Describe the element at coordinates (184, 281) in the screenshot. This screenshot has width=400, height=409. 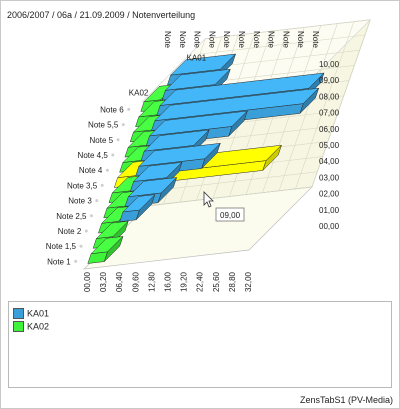
I see `bottom-axis-tick: 19,20` at that location.